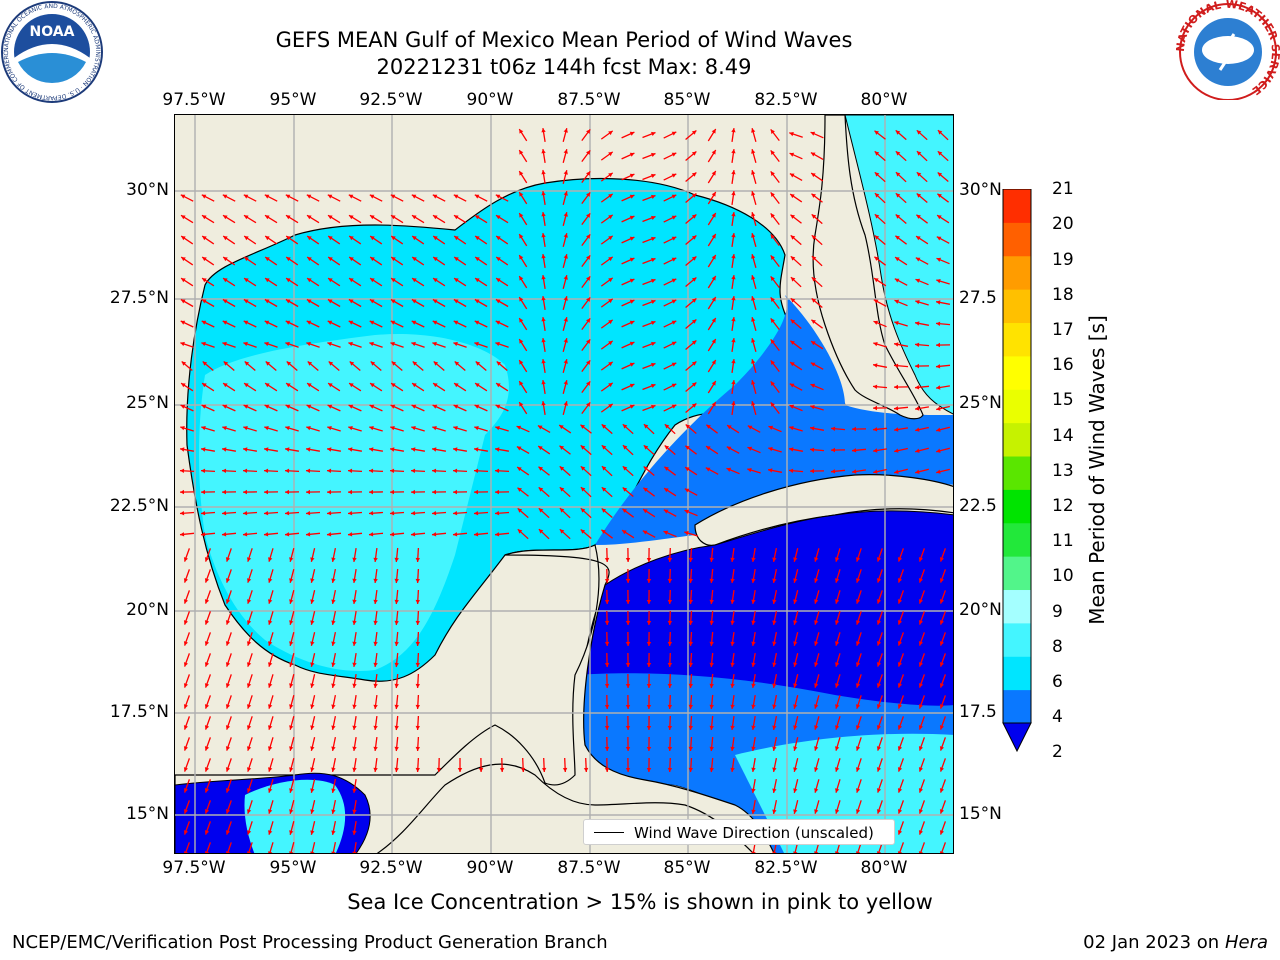  What do you see at coordinates (980, 610) in the screenshot?
I see `lat-label-right: 20°N` at bounding box center [980, 610].